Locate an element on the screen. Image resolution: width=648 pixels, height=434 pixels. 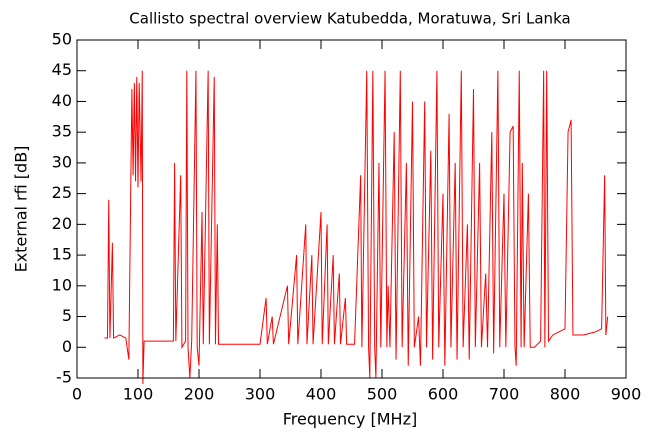
y-tick-label: 5 is located at coordinates (67, 315).